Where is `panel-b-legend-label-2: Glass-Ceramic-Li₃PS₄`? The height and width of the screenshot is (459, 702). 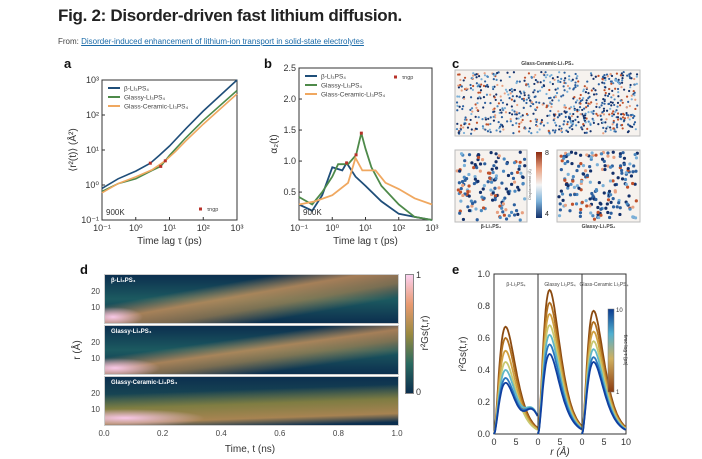 panel-b-legend-label-2: Glass-Ceramic-Li₃PS₄ is located at coordinates (353, 95).